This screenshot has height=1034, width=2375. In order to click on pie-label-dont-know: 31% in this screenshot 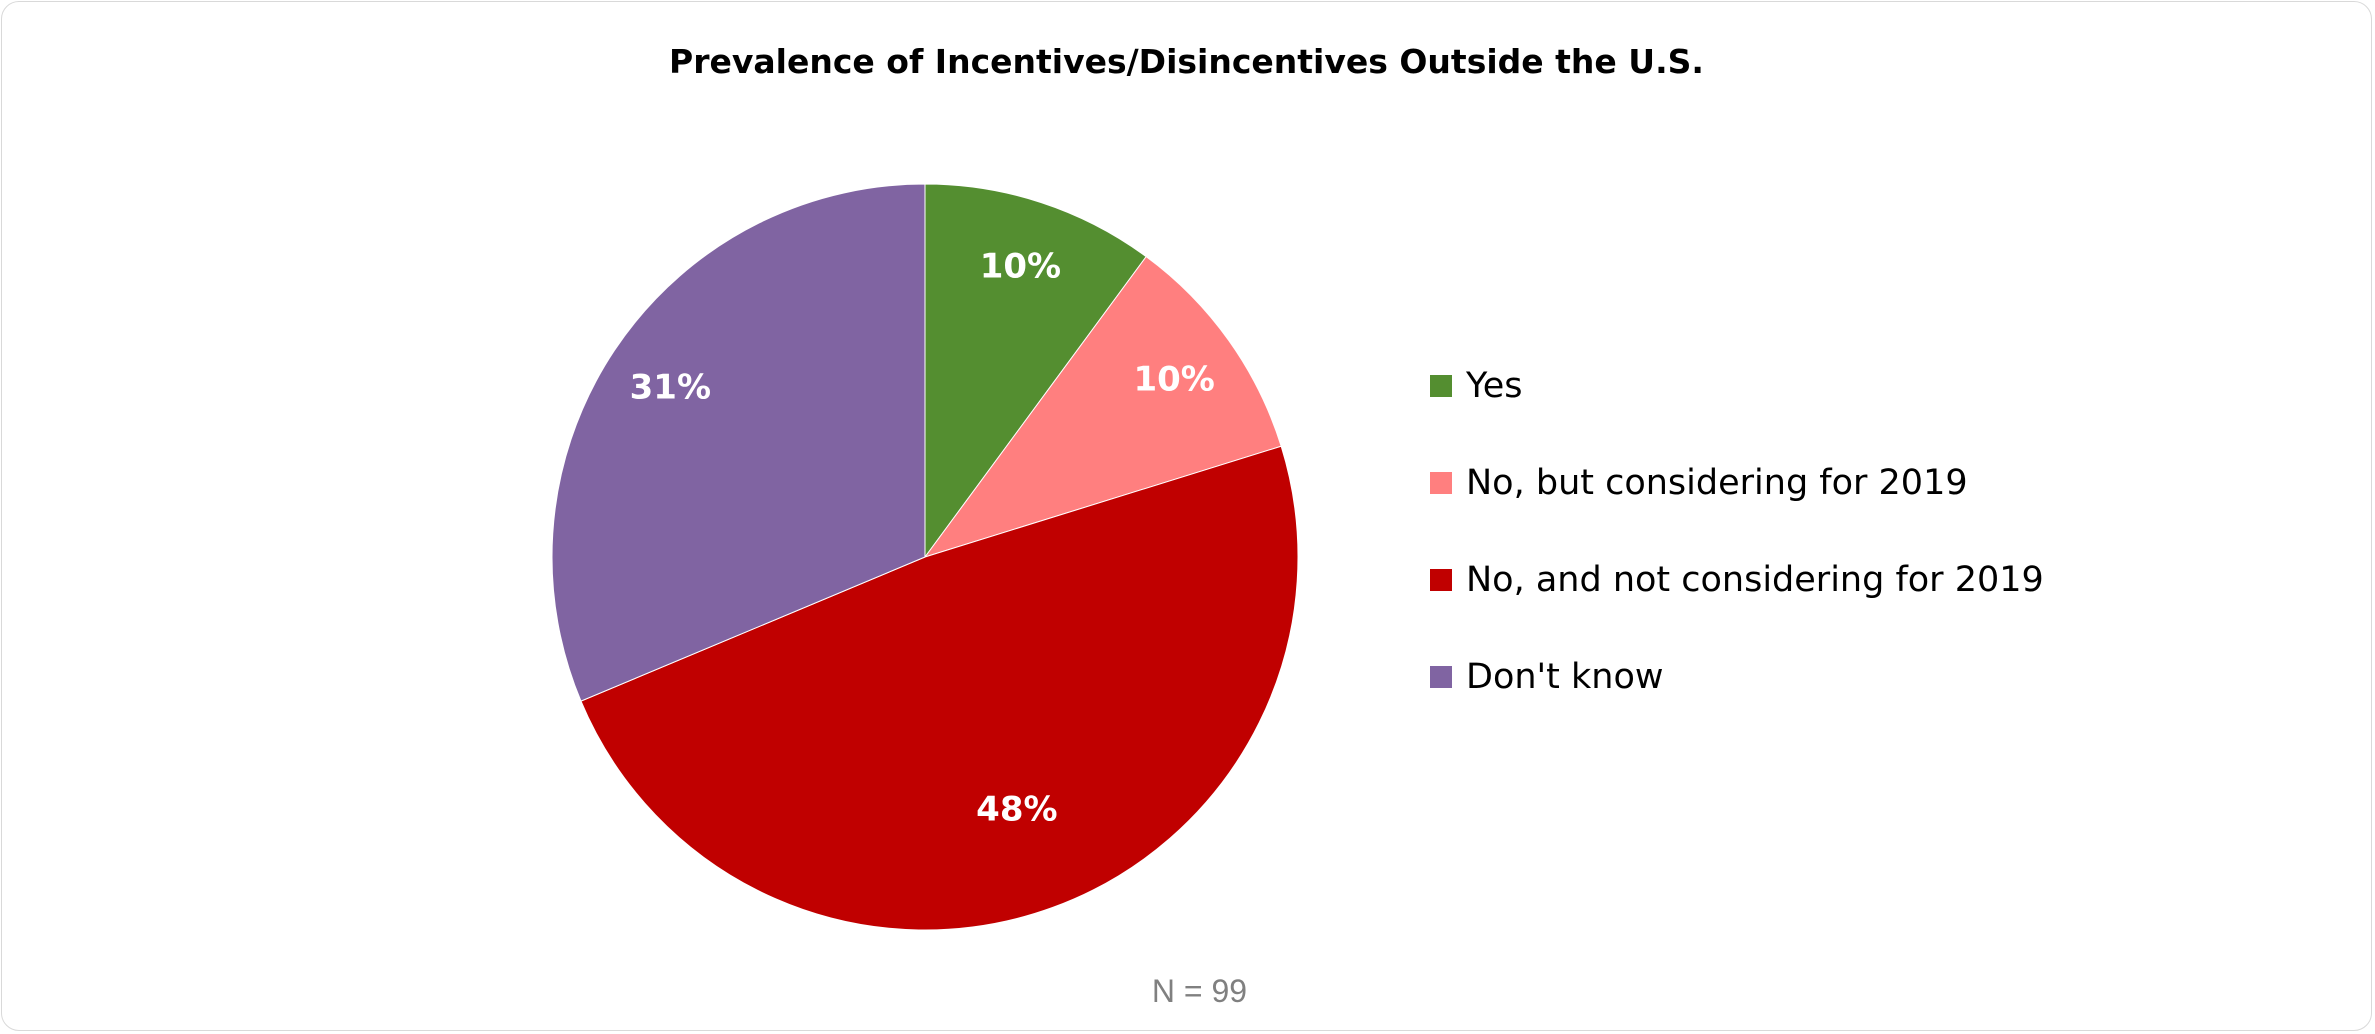, I will do `click(670, 388)`.